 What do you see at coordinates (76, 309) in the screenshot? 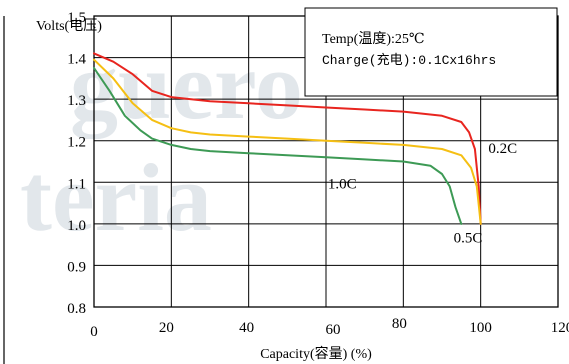
I see `y-tick-label: 0.8` at bounding box center [76, 309].